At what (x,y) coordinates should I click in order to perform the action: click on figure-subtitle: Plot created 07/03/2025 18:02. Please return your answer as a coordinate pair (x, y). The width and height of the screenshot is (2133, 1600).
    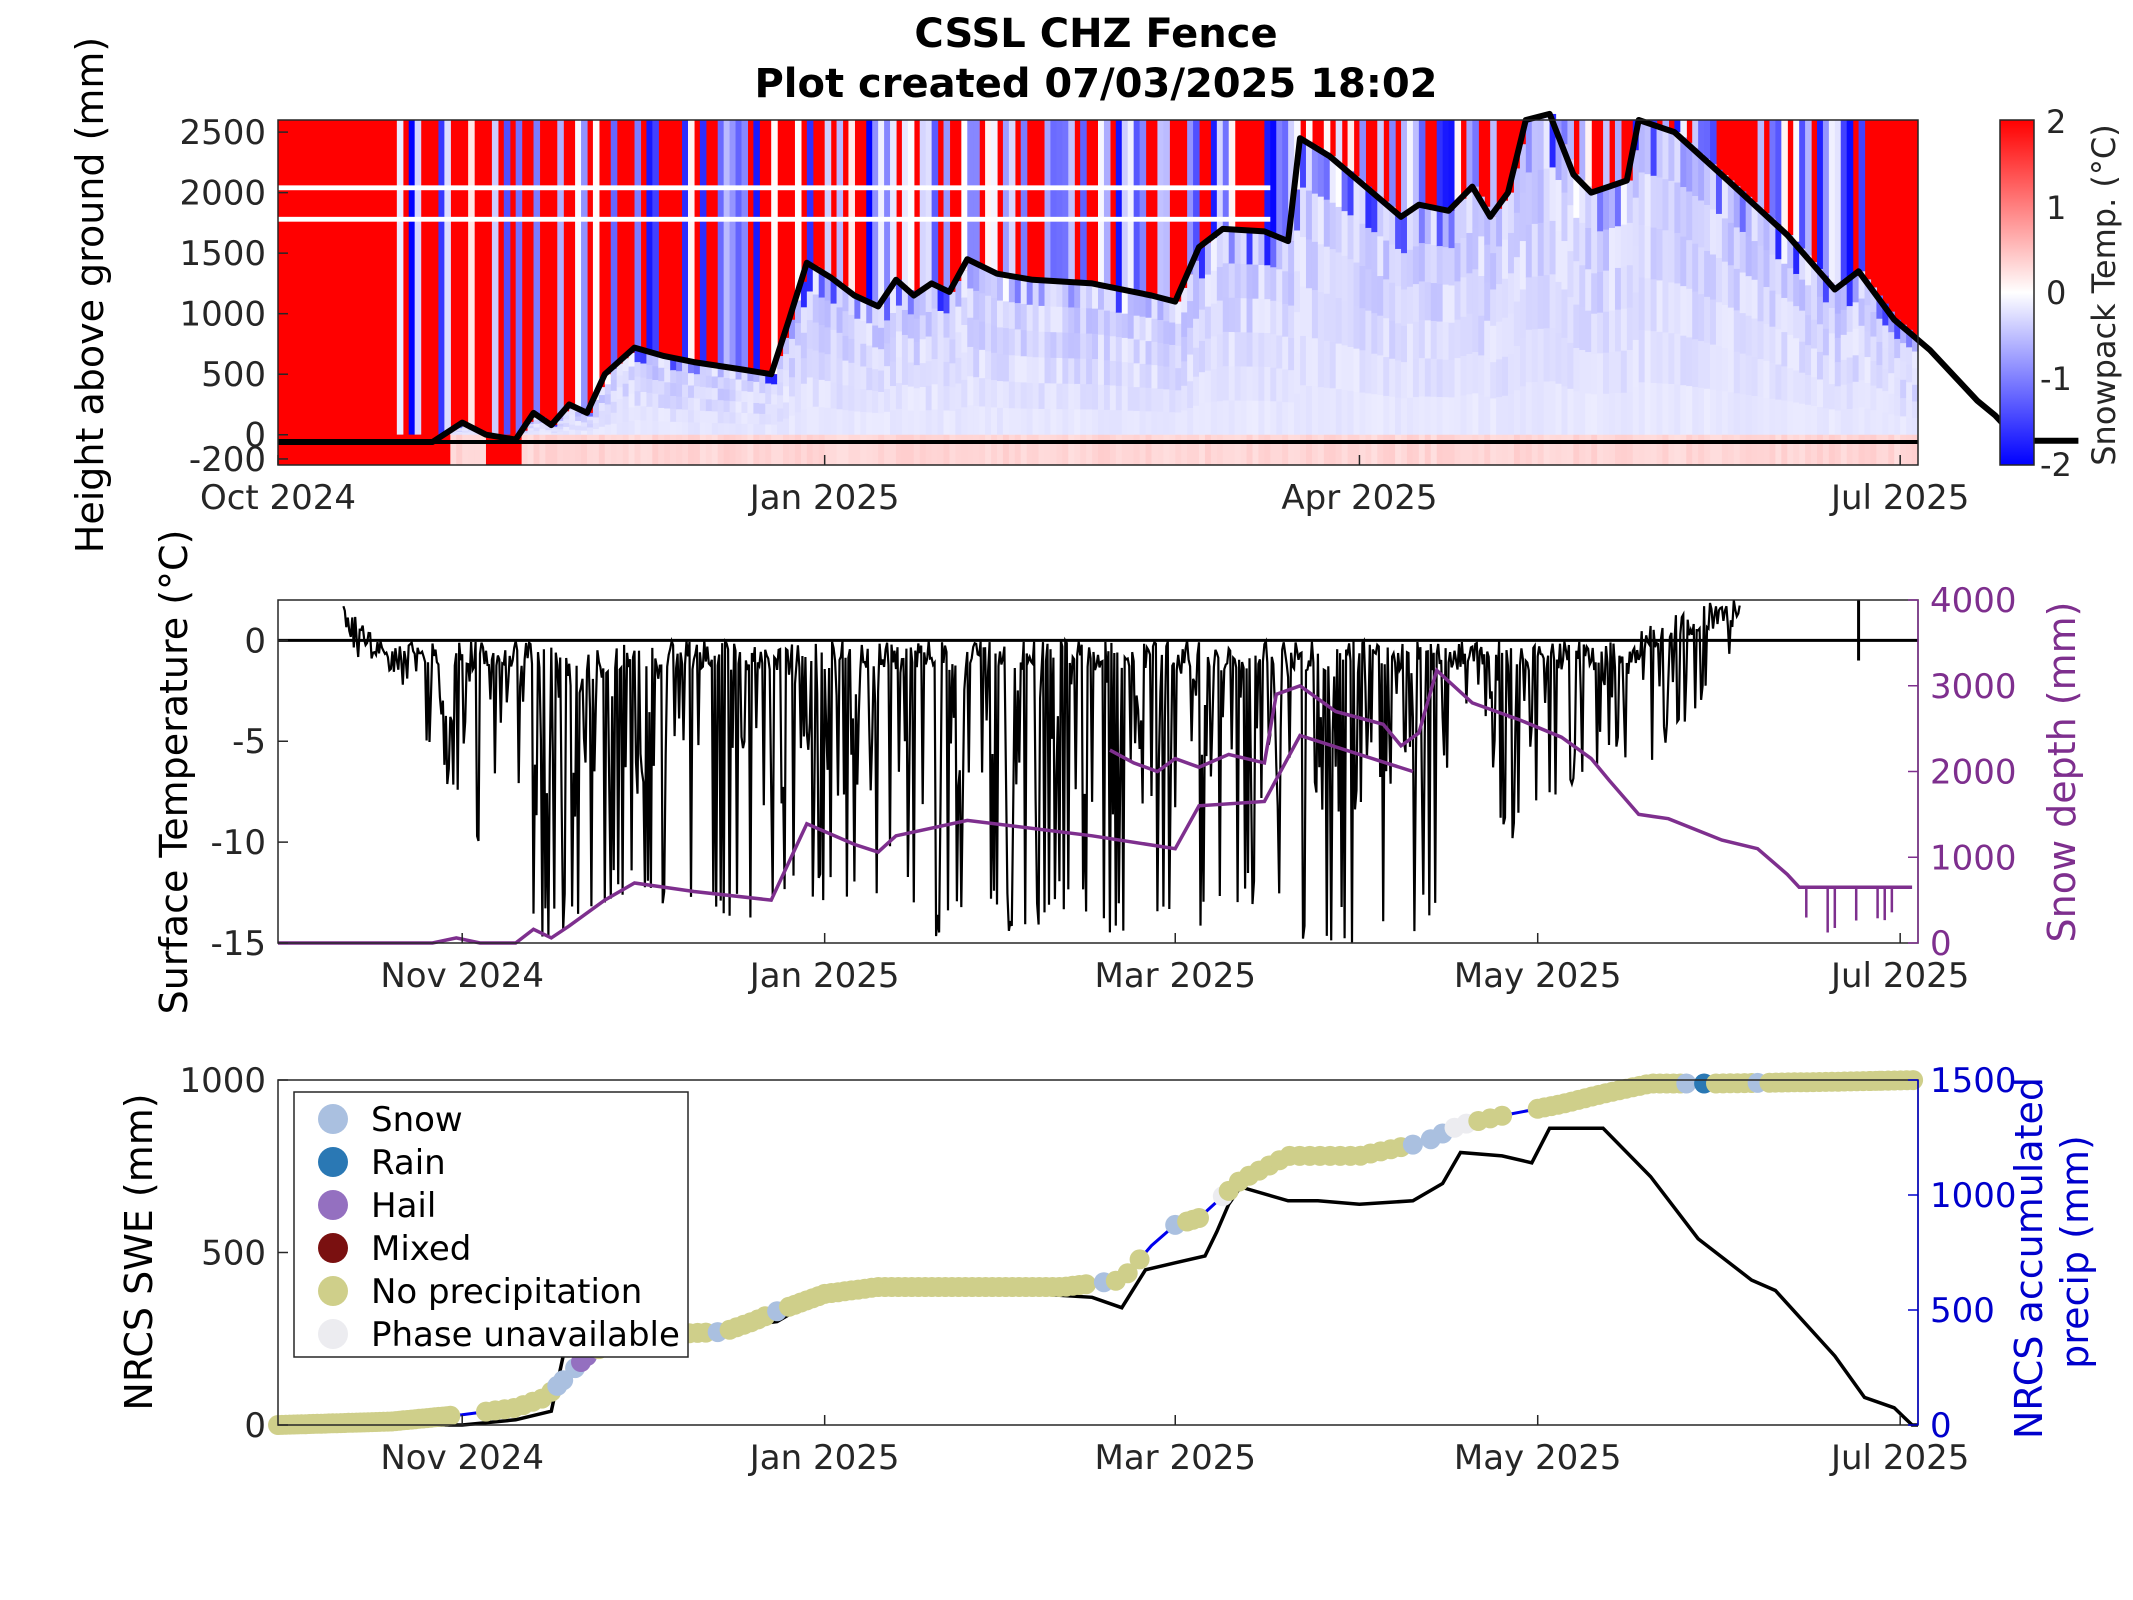
    Looking at the image, I should click on (1095, 84).